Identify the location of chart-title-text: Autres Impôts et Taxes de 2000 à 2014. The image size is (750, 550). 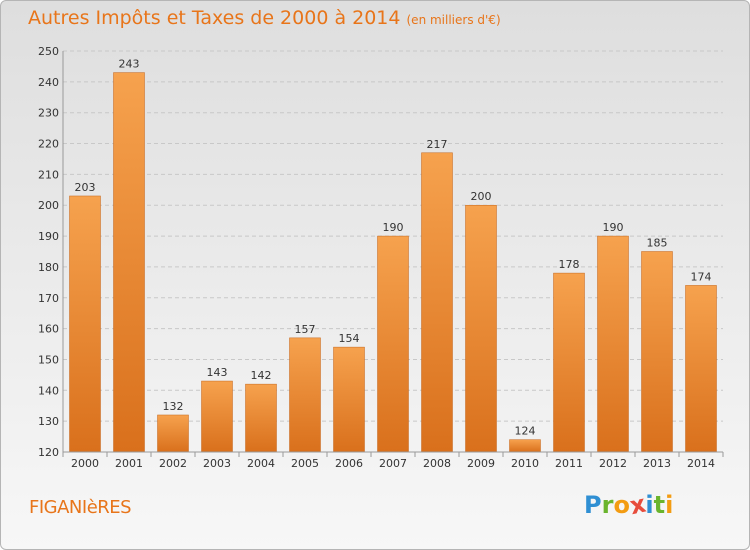
(214, 18).